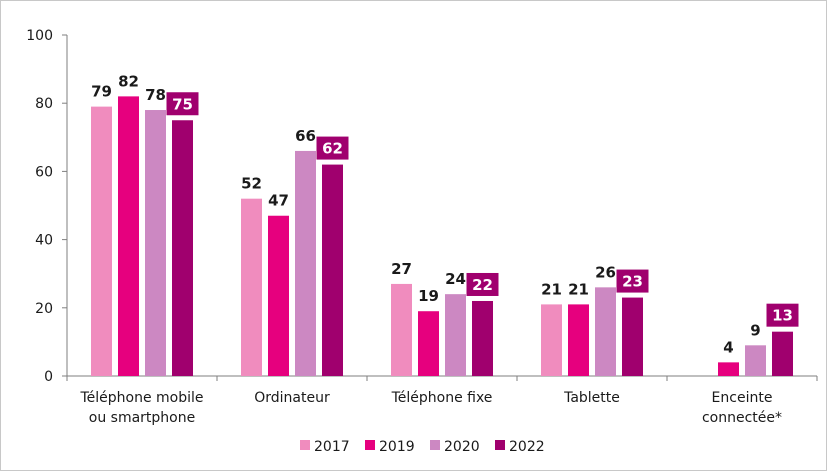  Describe the element at coordinates (44, 309) in the screenshot. I see `y-tick-label: 20` at that location.